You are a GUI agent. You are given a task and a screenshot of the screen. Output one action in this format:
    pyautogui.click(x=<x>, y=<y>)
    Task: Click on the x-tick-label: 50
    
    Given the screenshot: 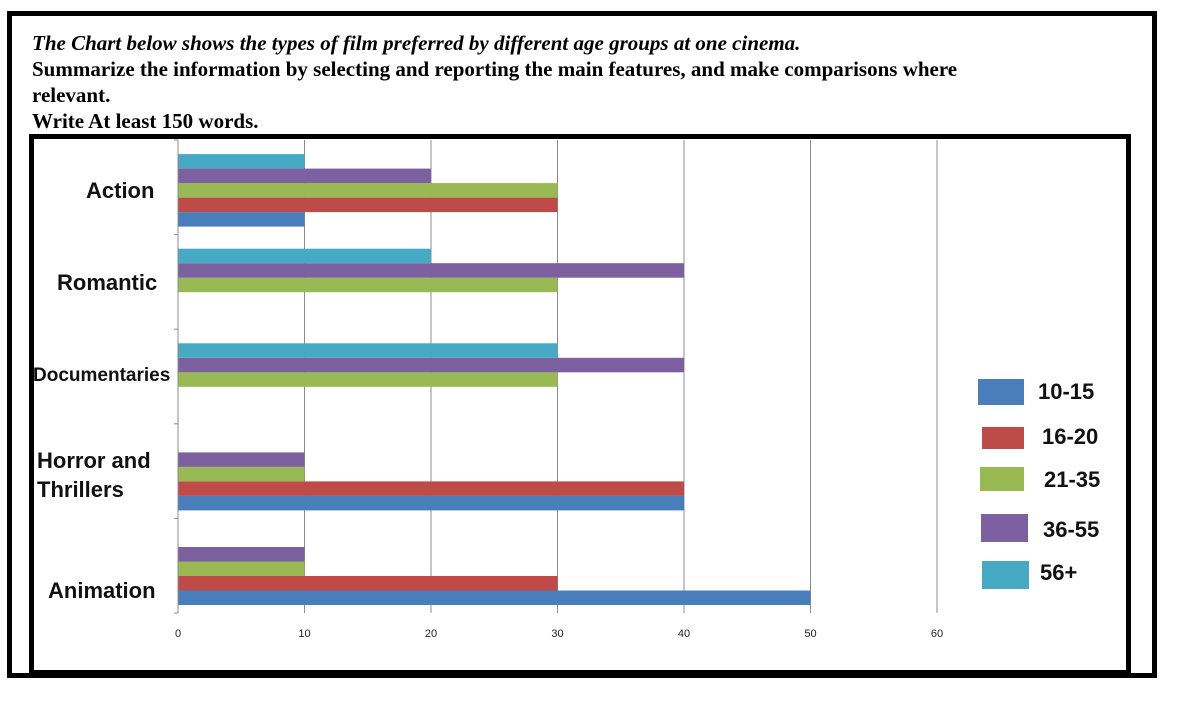 What is the action you would take?
    pyautogui.click(x=810, y=634)
    